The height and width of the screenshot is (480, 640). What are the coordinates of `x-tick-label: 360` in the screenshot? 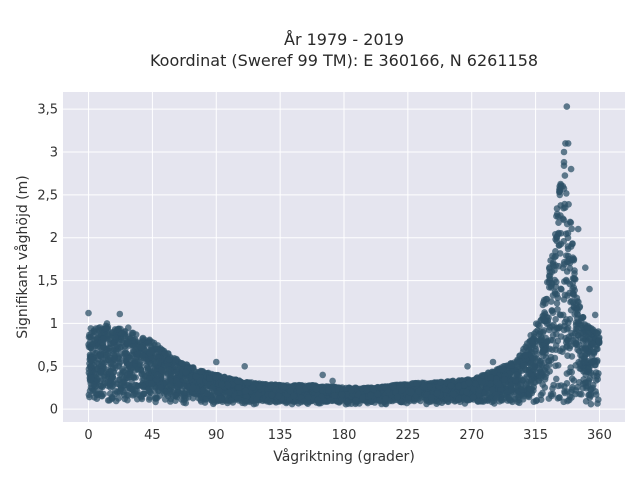 It's located at (599, 435).